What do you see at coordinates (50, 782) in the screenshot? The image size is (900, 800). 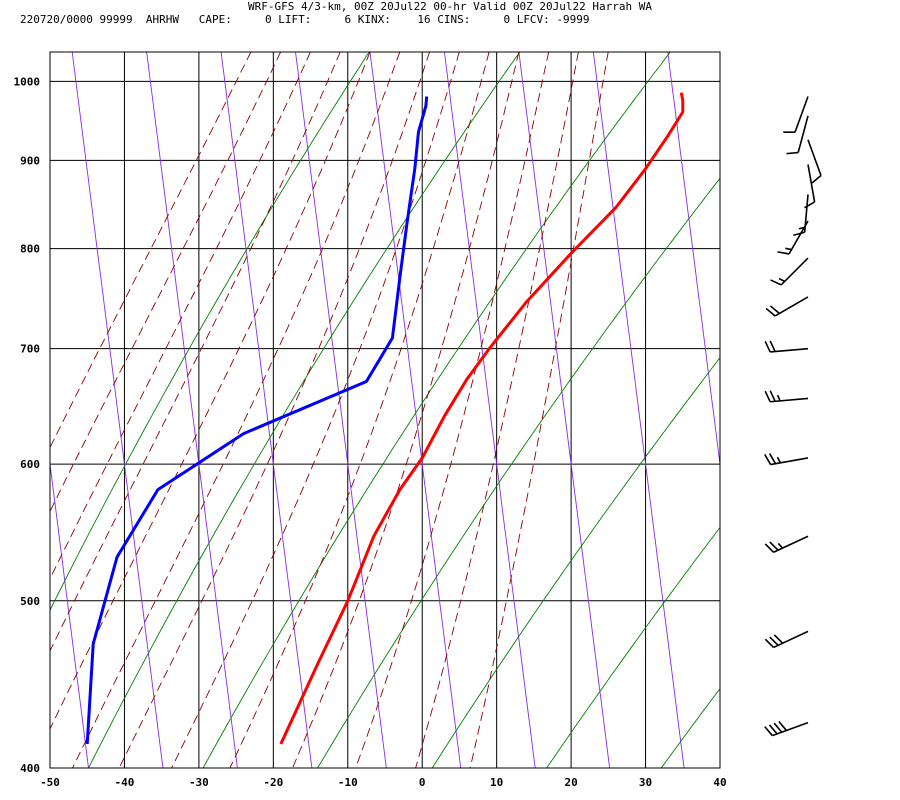 I see `x-tick-label: -50` at bounding box center [50, 782].